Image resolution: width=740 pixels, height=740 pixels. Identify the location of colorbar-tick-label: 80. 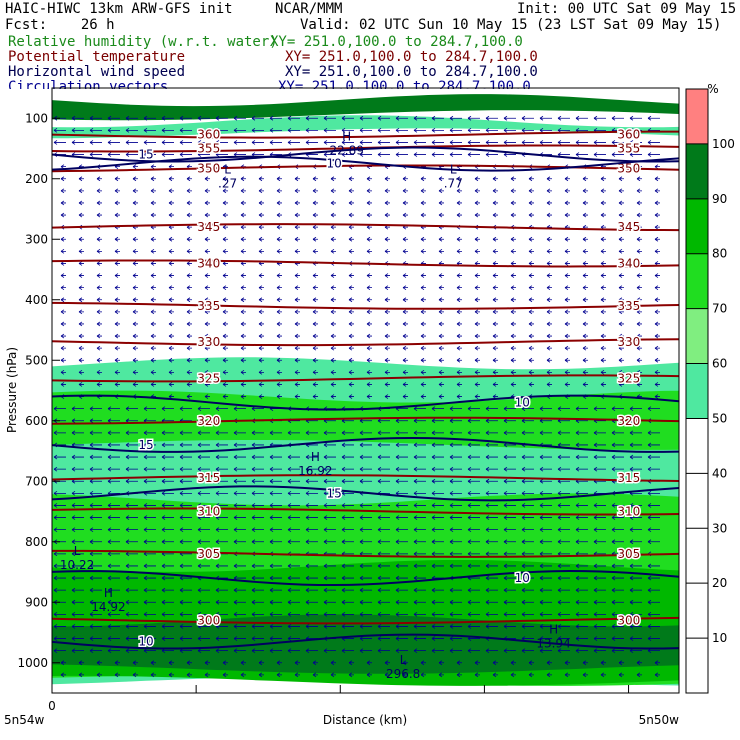
(719, 254).